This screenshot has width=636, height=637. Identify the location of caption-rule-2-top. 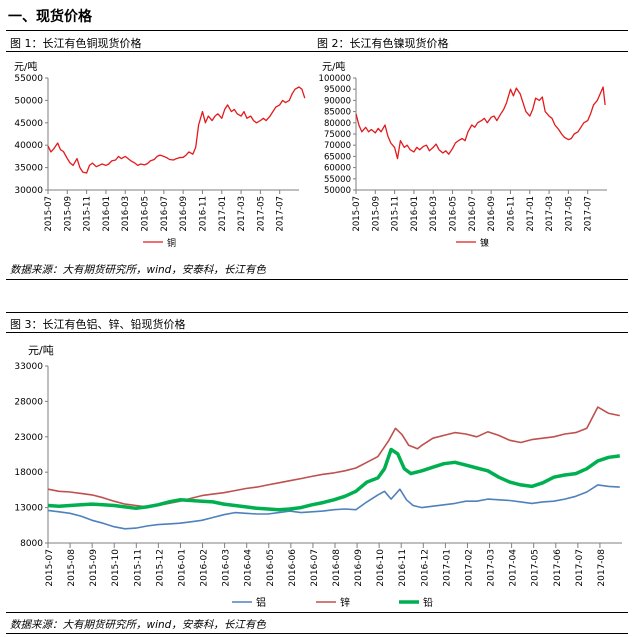
(317, 312).